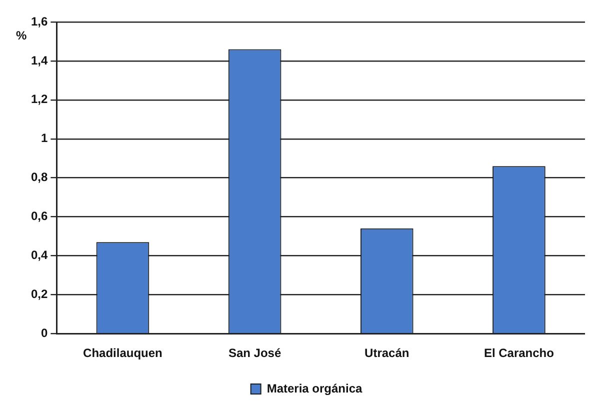 Image resolution: width=593 pixels, height=413 pixels. I want to click on y-tick-label: 1,2, so click(39, 99).